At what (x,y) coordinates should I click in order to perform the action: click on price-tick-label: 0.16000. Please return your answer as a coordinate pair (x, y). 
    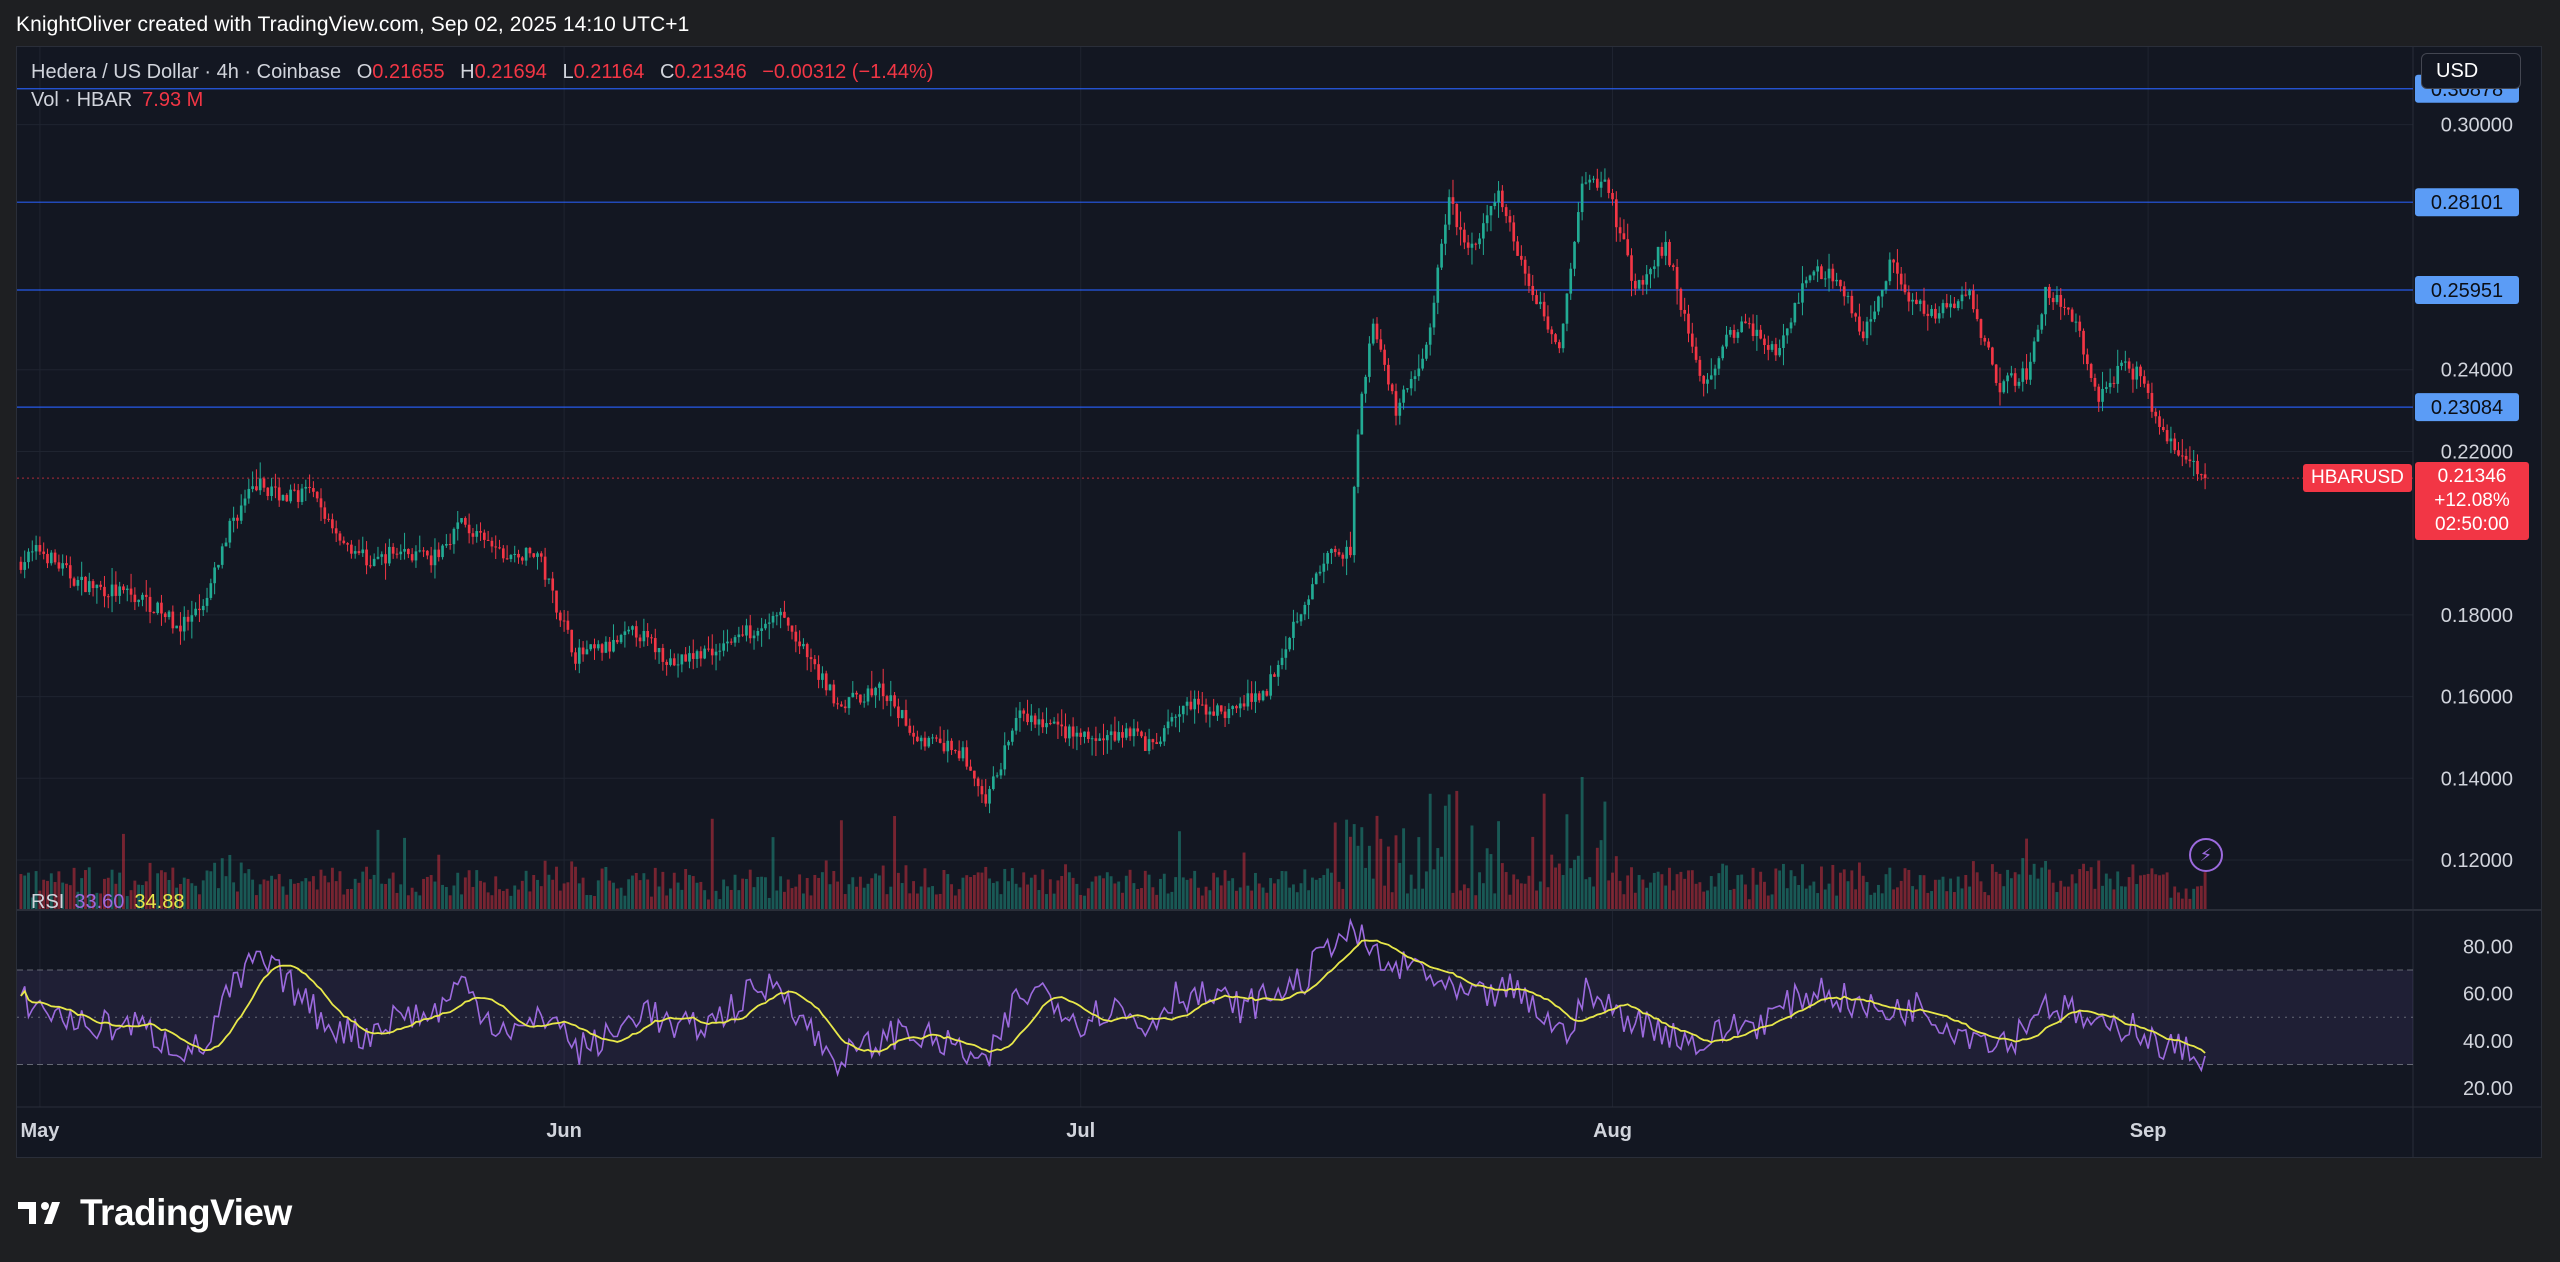
    Looking at the image, I should click on (2477, 698).